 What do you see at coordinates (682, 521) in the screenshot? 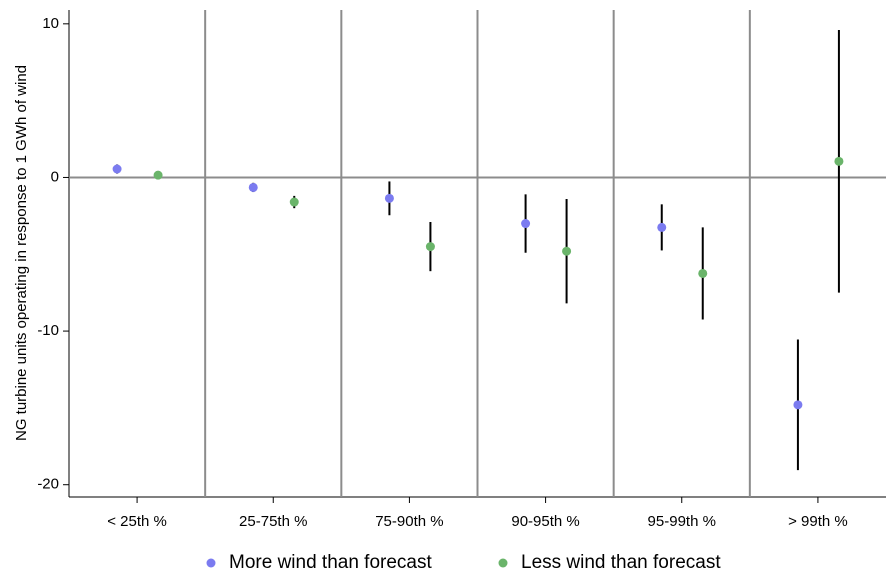
I see `x-tick-label: 95-99th %` at bounding box center [682, 521].